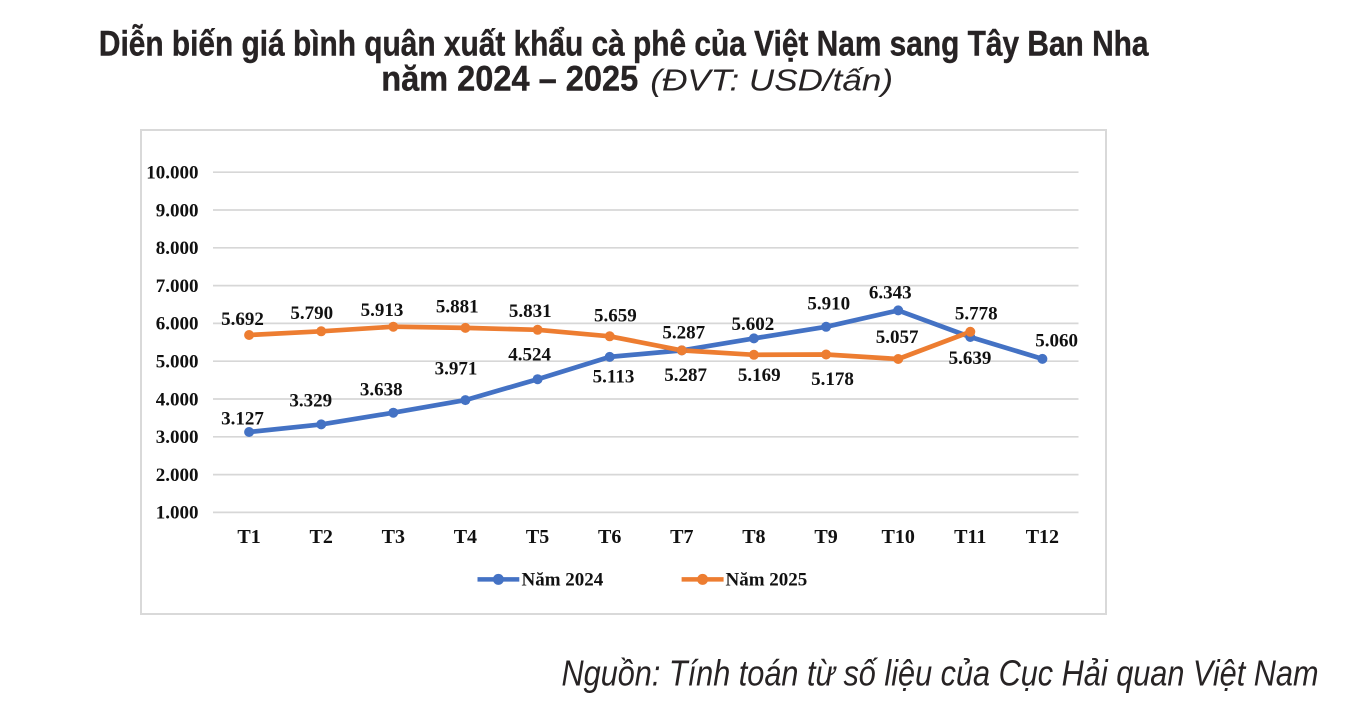 The width and height of the screenshot is (1372, 704). I want to click on svg-text: T7, so click(681, 537).